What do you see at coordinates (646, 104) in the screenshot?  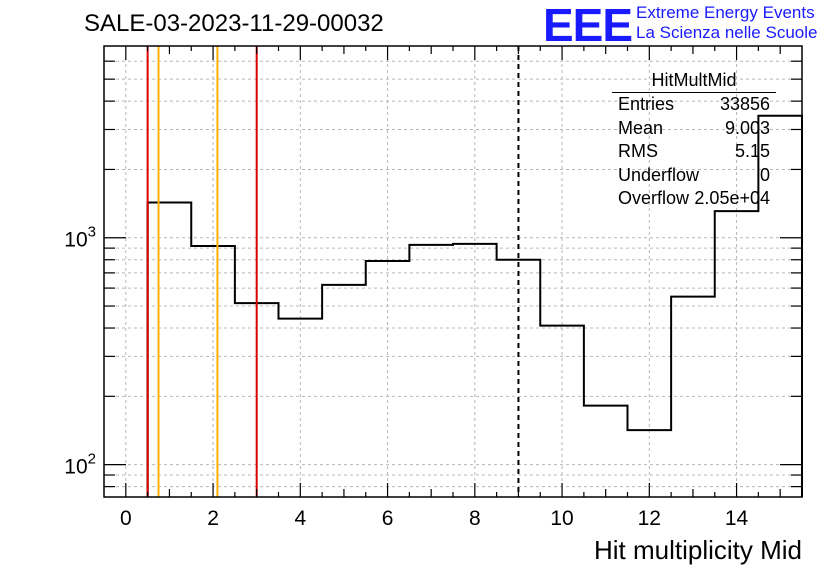 I see `stats-key: Entries` at bounding box center [646, 104].